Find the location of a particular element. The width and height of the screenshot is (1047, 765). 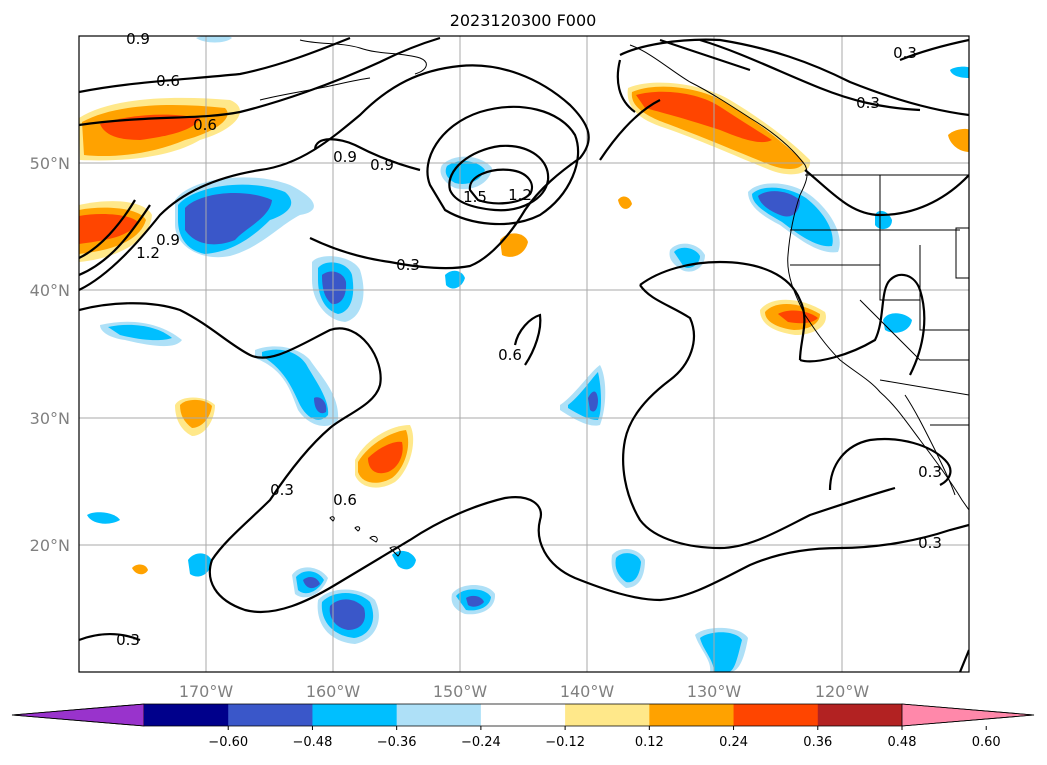

colorbar-tick-label: 0.24 is located at coordinates (733, 742).